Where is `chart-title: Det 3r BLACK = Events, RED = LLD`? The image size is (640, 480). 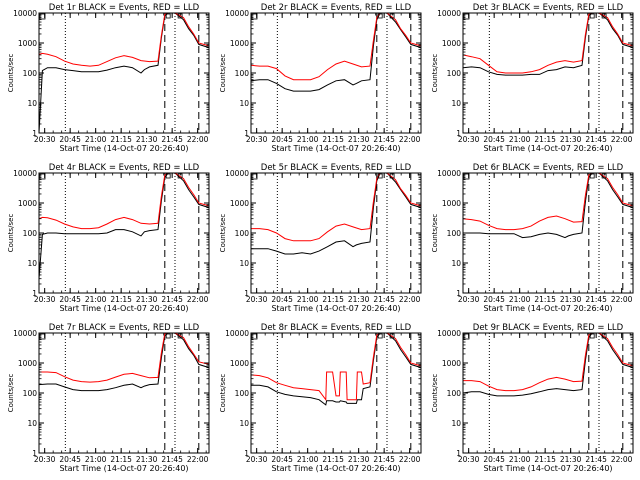 chart-title: Det 3r BLACK = Events, RED = LLD is located at coordinates (548, 8).